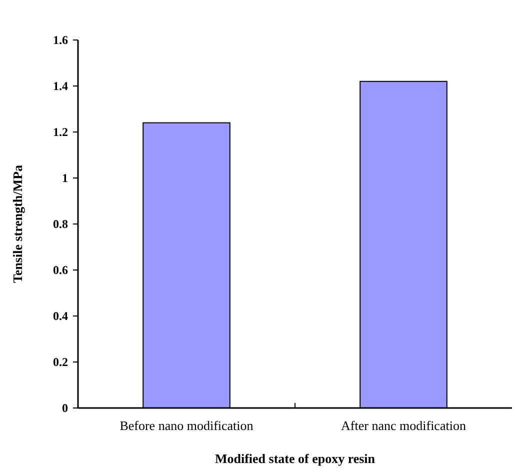 This screenshot has width=515, height=475. I want to click on y-tick-label: 1, so click(65, 178).